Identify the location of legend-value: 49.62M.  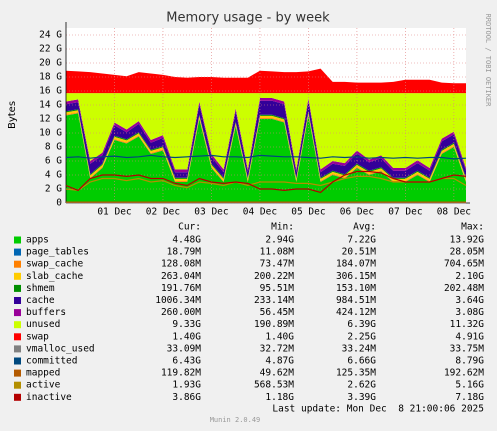
(277, 373).